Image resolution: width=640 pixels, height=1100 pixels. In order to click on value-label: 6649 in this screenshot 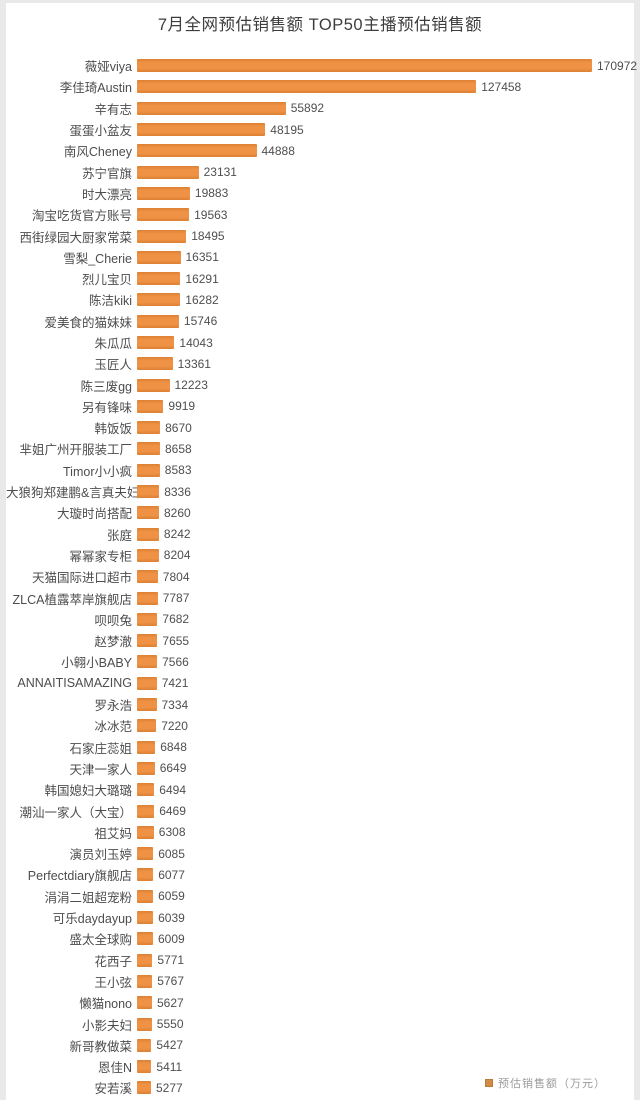, I will do `click(173, 768)`.